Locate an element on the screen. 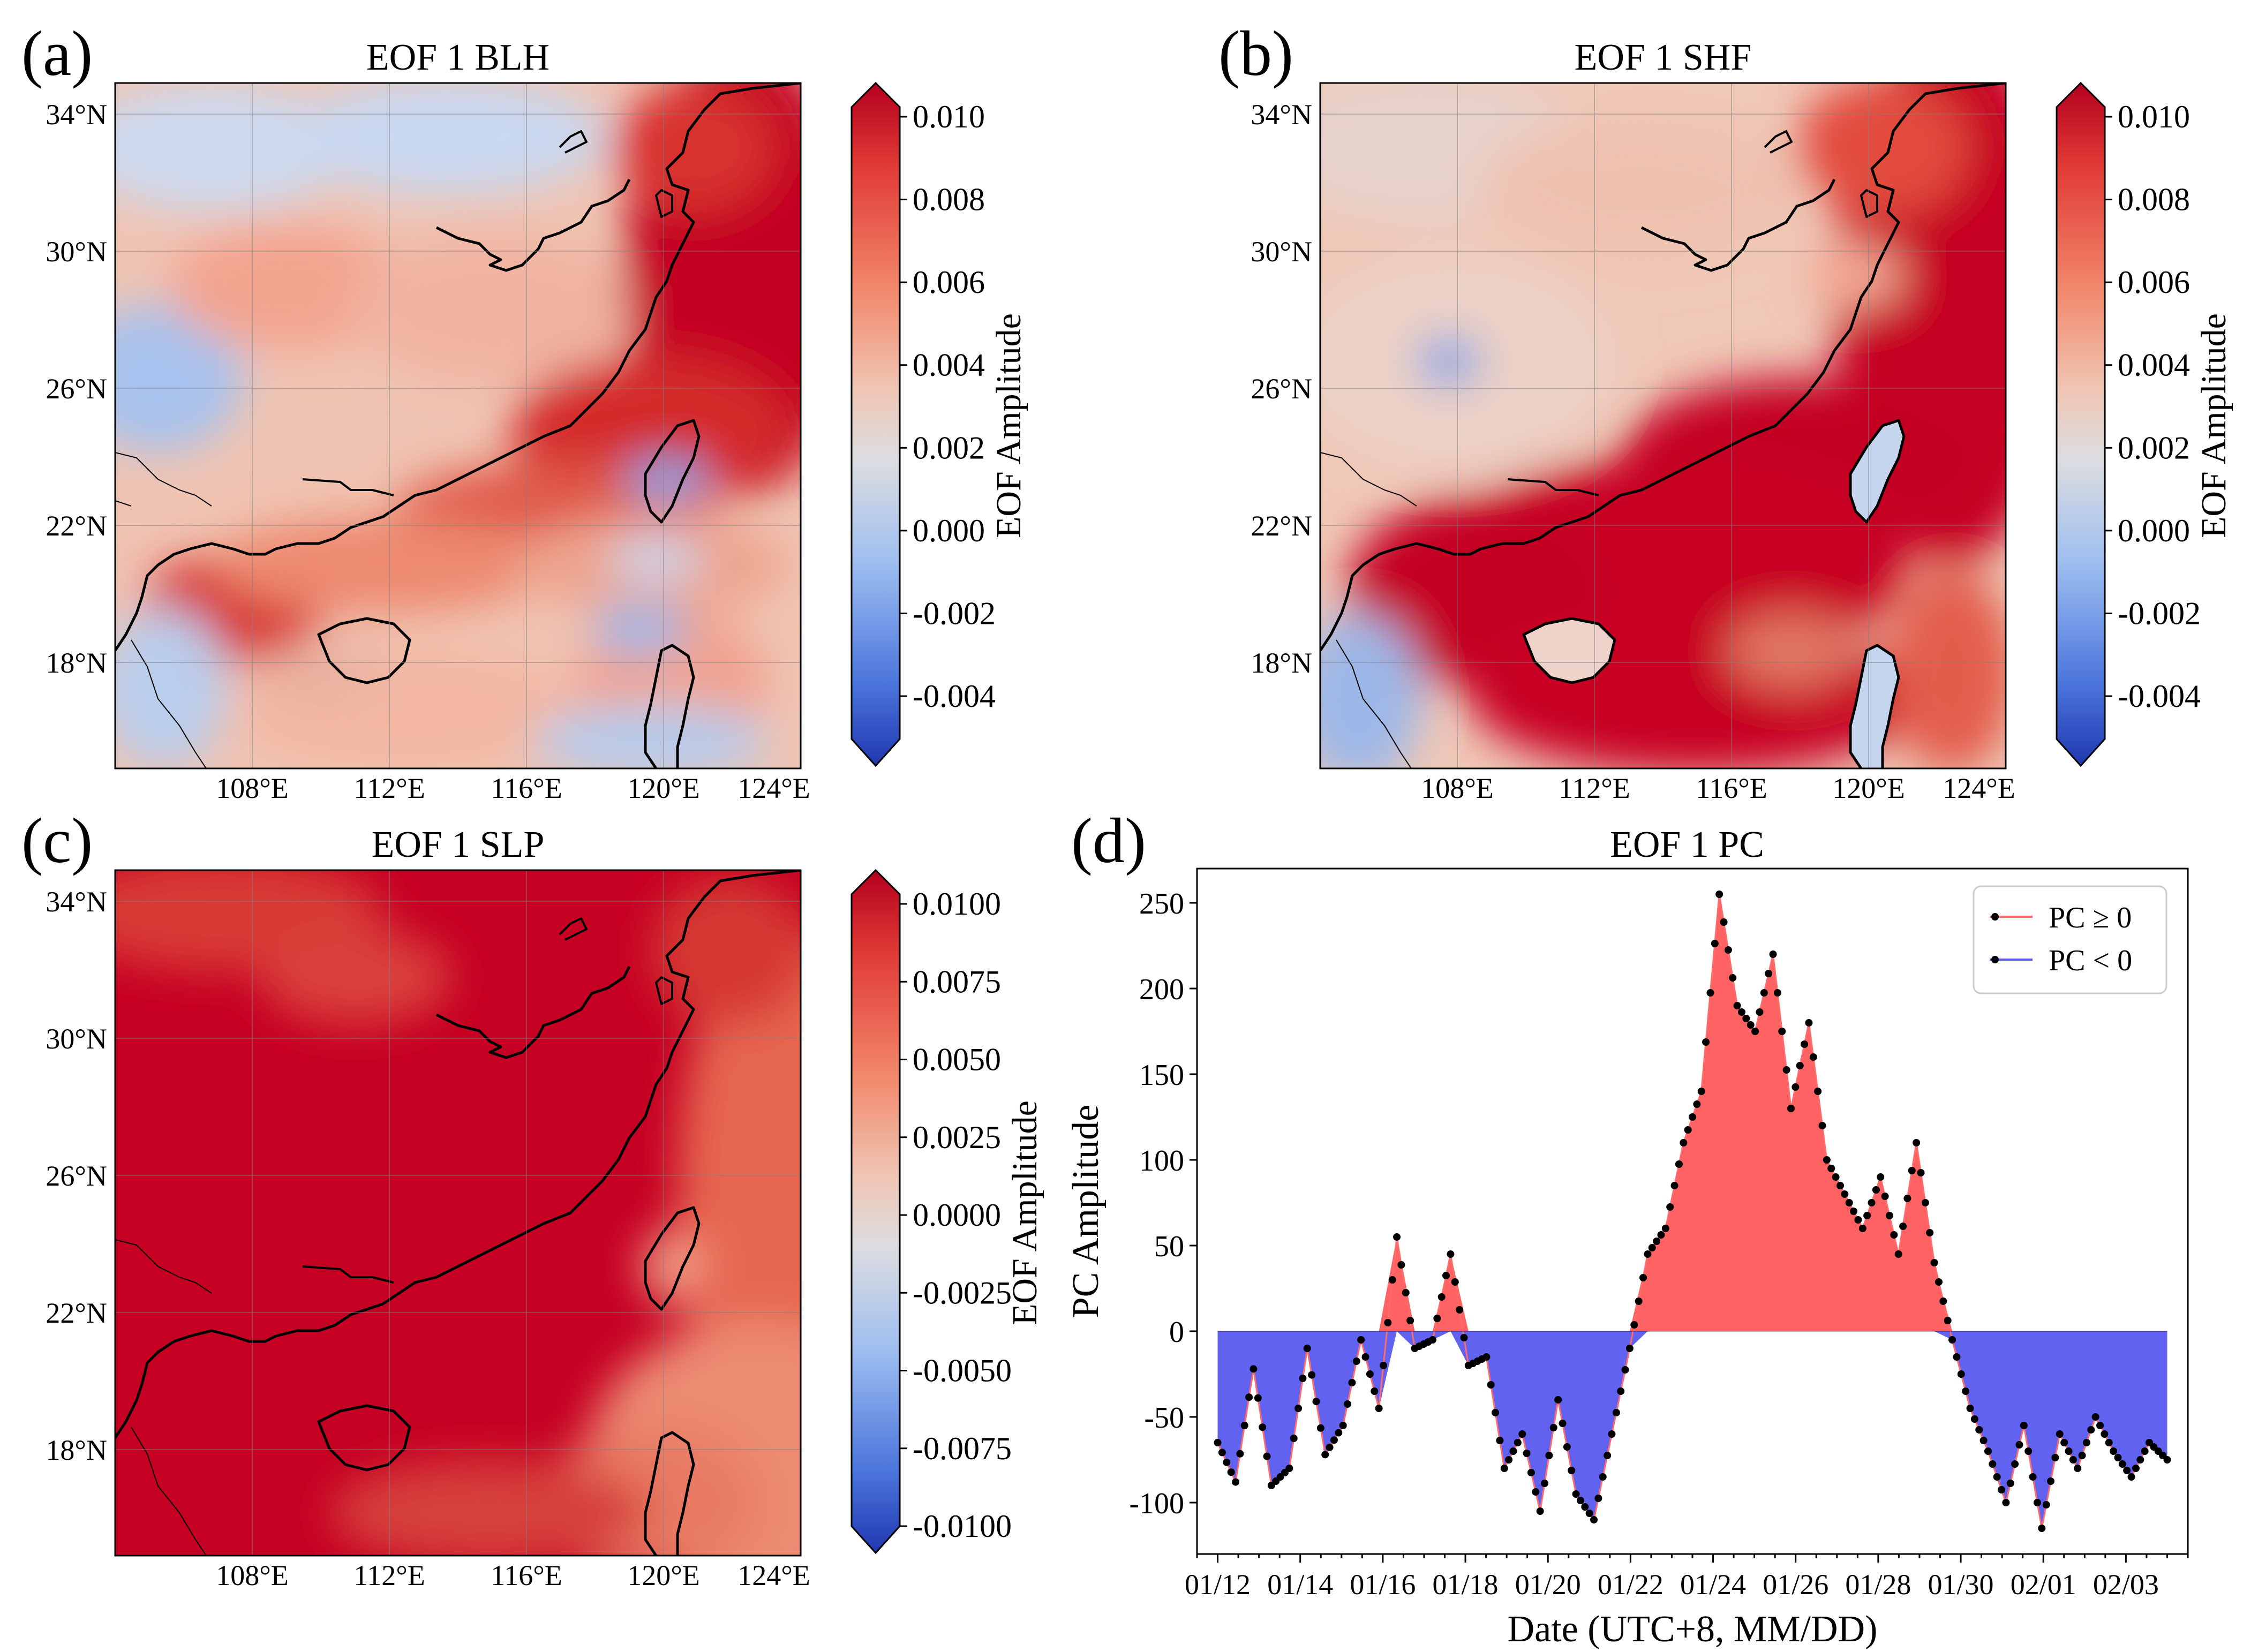  pc-legend-box is located at coordinates (2070, 939).